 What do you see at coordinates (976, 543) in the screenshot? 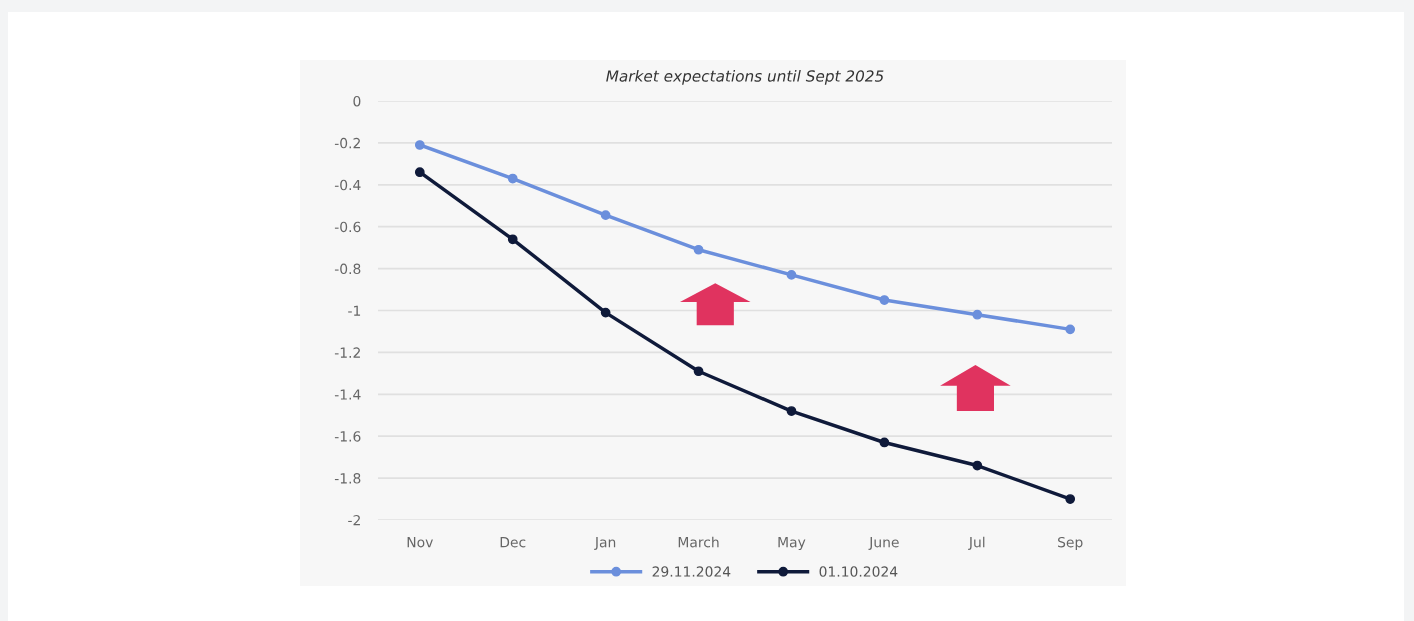
I see `x-tick-label: Jul` at bounding box center [976, 543].